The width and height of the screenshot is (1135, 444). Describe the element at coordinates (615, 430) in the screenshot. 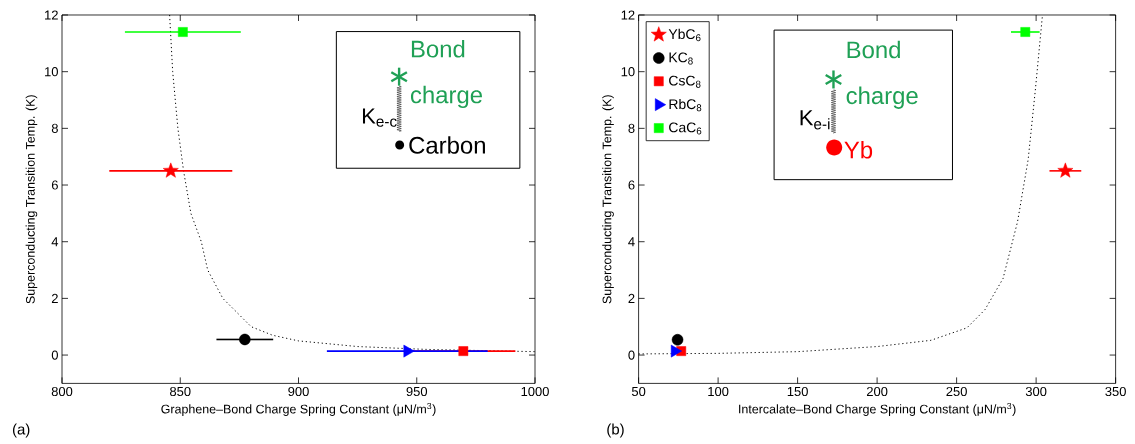

I see `text: (b)` at that location.